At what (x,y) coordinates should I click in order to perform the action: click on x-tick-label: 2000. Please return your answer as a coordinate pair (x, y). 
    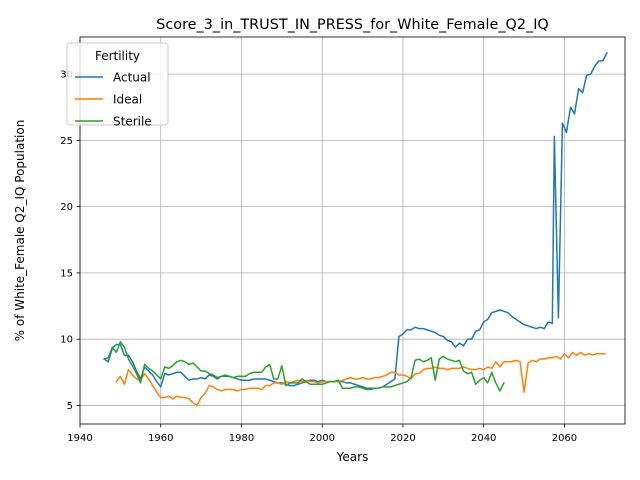
    Looking at the image, I should click on (321, 438).